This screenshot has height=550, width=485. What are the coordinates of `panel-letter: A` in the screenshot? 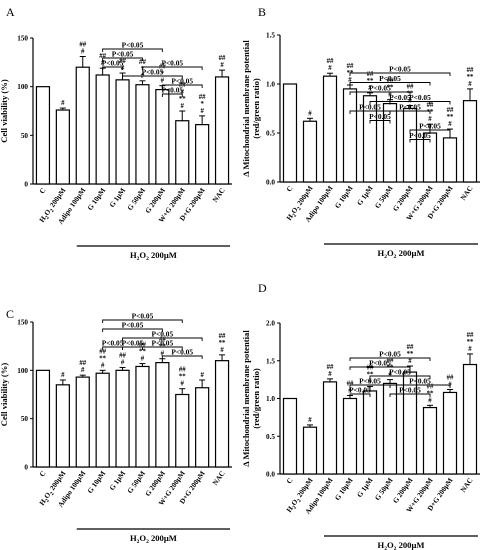 It's located at (10, 12).